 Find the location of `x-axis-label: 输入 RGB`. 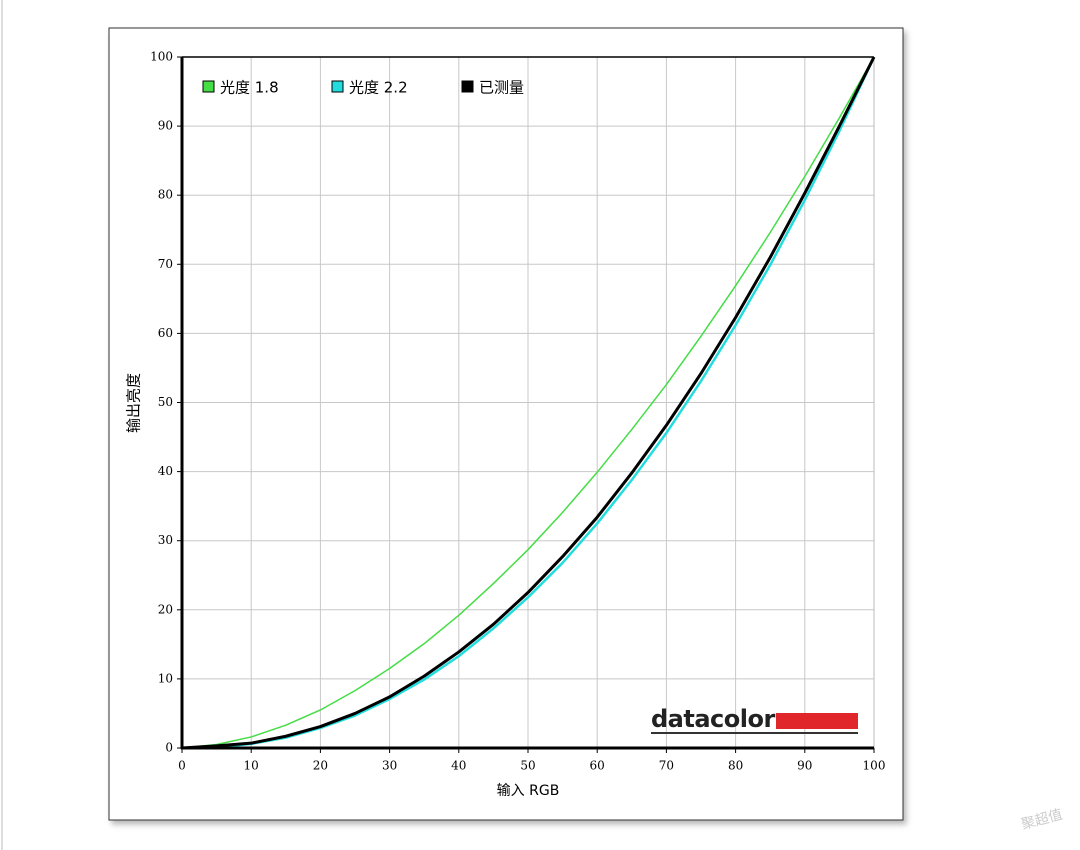

x-axis-label: 输入 RGB is located at coordinates (528, 791).